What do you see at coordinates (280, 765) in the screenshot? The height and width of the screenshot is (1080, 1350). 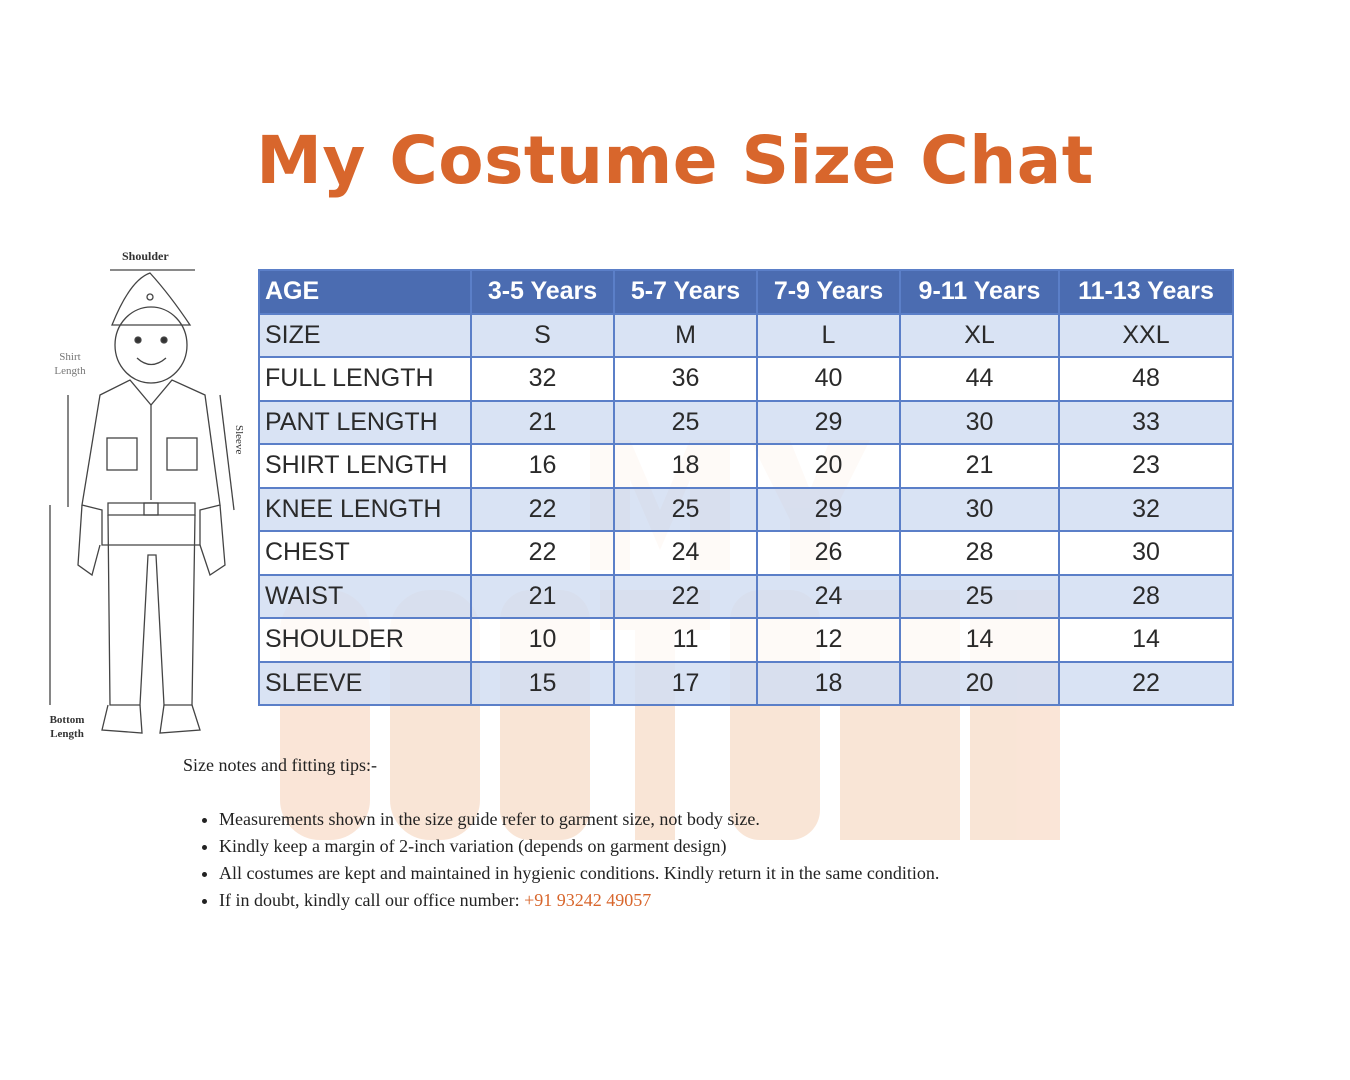 I see `notes-heading: Size notes and fitting tips:-` at bounding box center [280, 765].